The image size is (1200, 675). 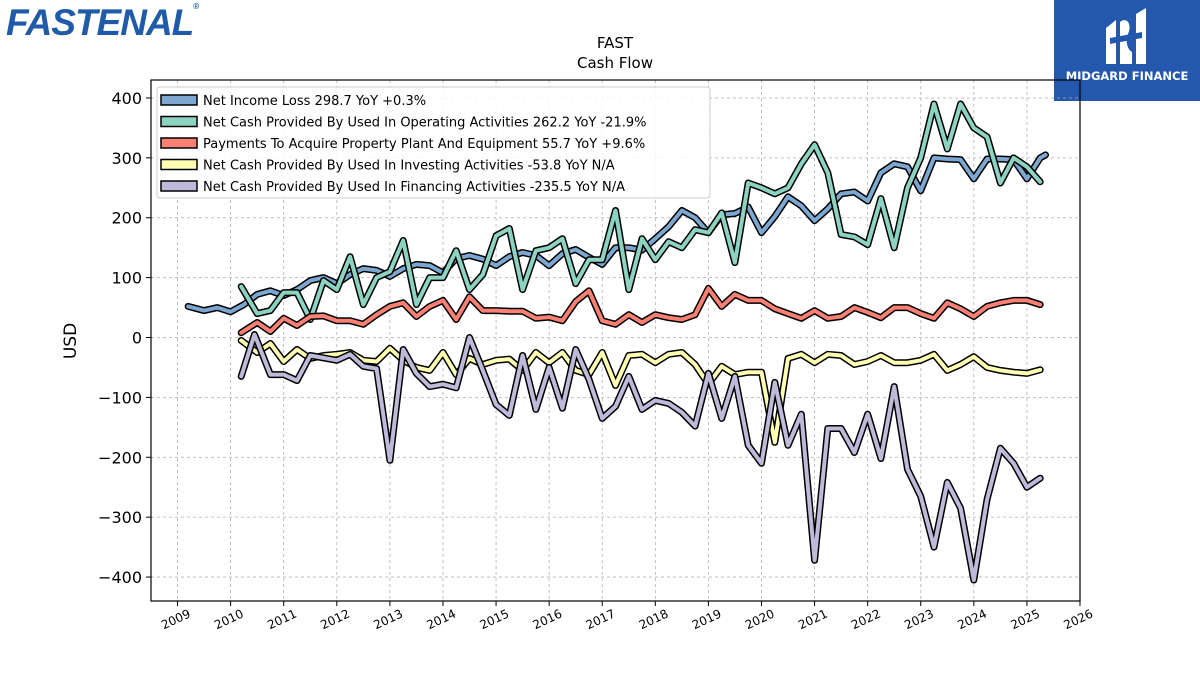 What do you see at coordinates (176, 620) in the screenshot?
I see `x-tick-label: 2009` at bounding box center [176, 620].